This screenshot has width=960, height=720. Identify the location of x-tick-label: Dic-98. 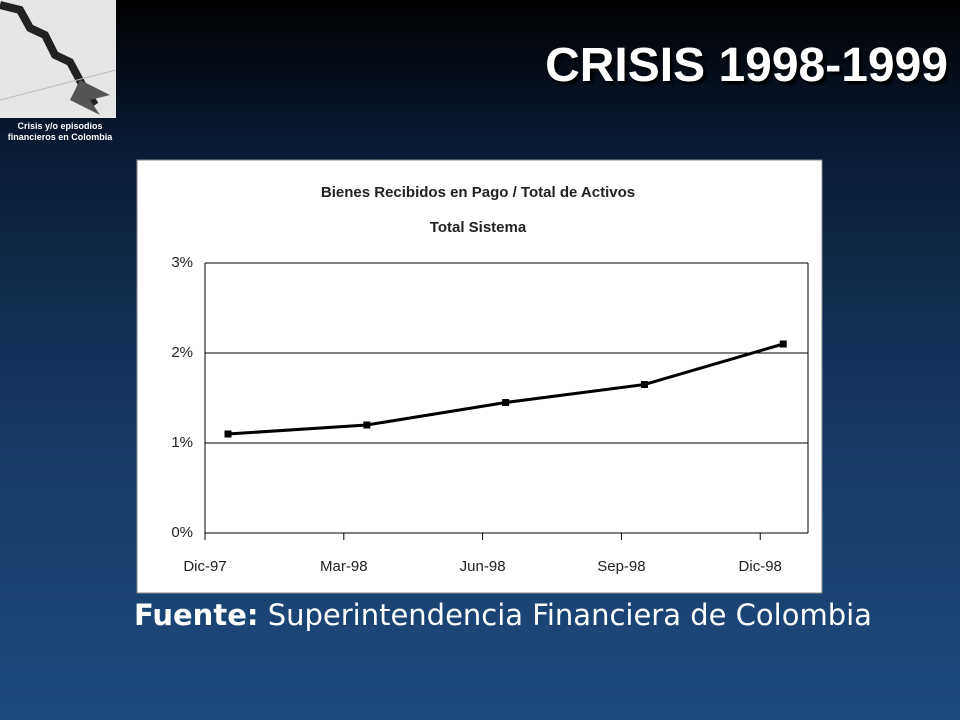
(760, 566).